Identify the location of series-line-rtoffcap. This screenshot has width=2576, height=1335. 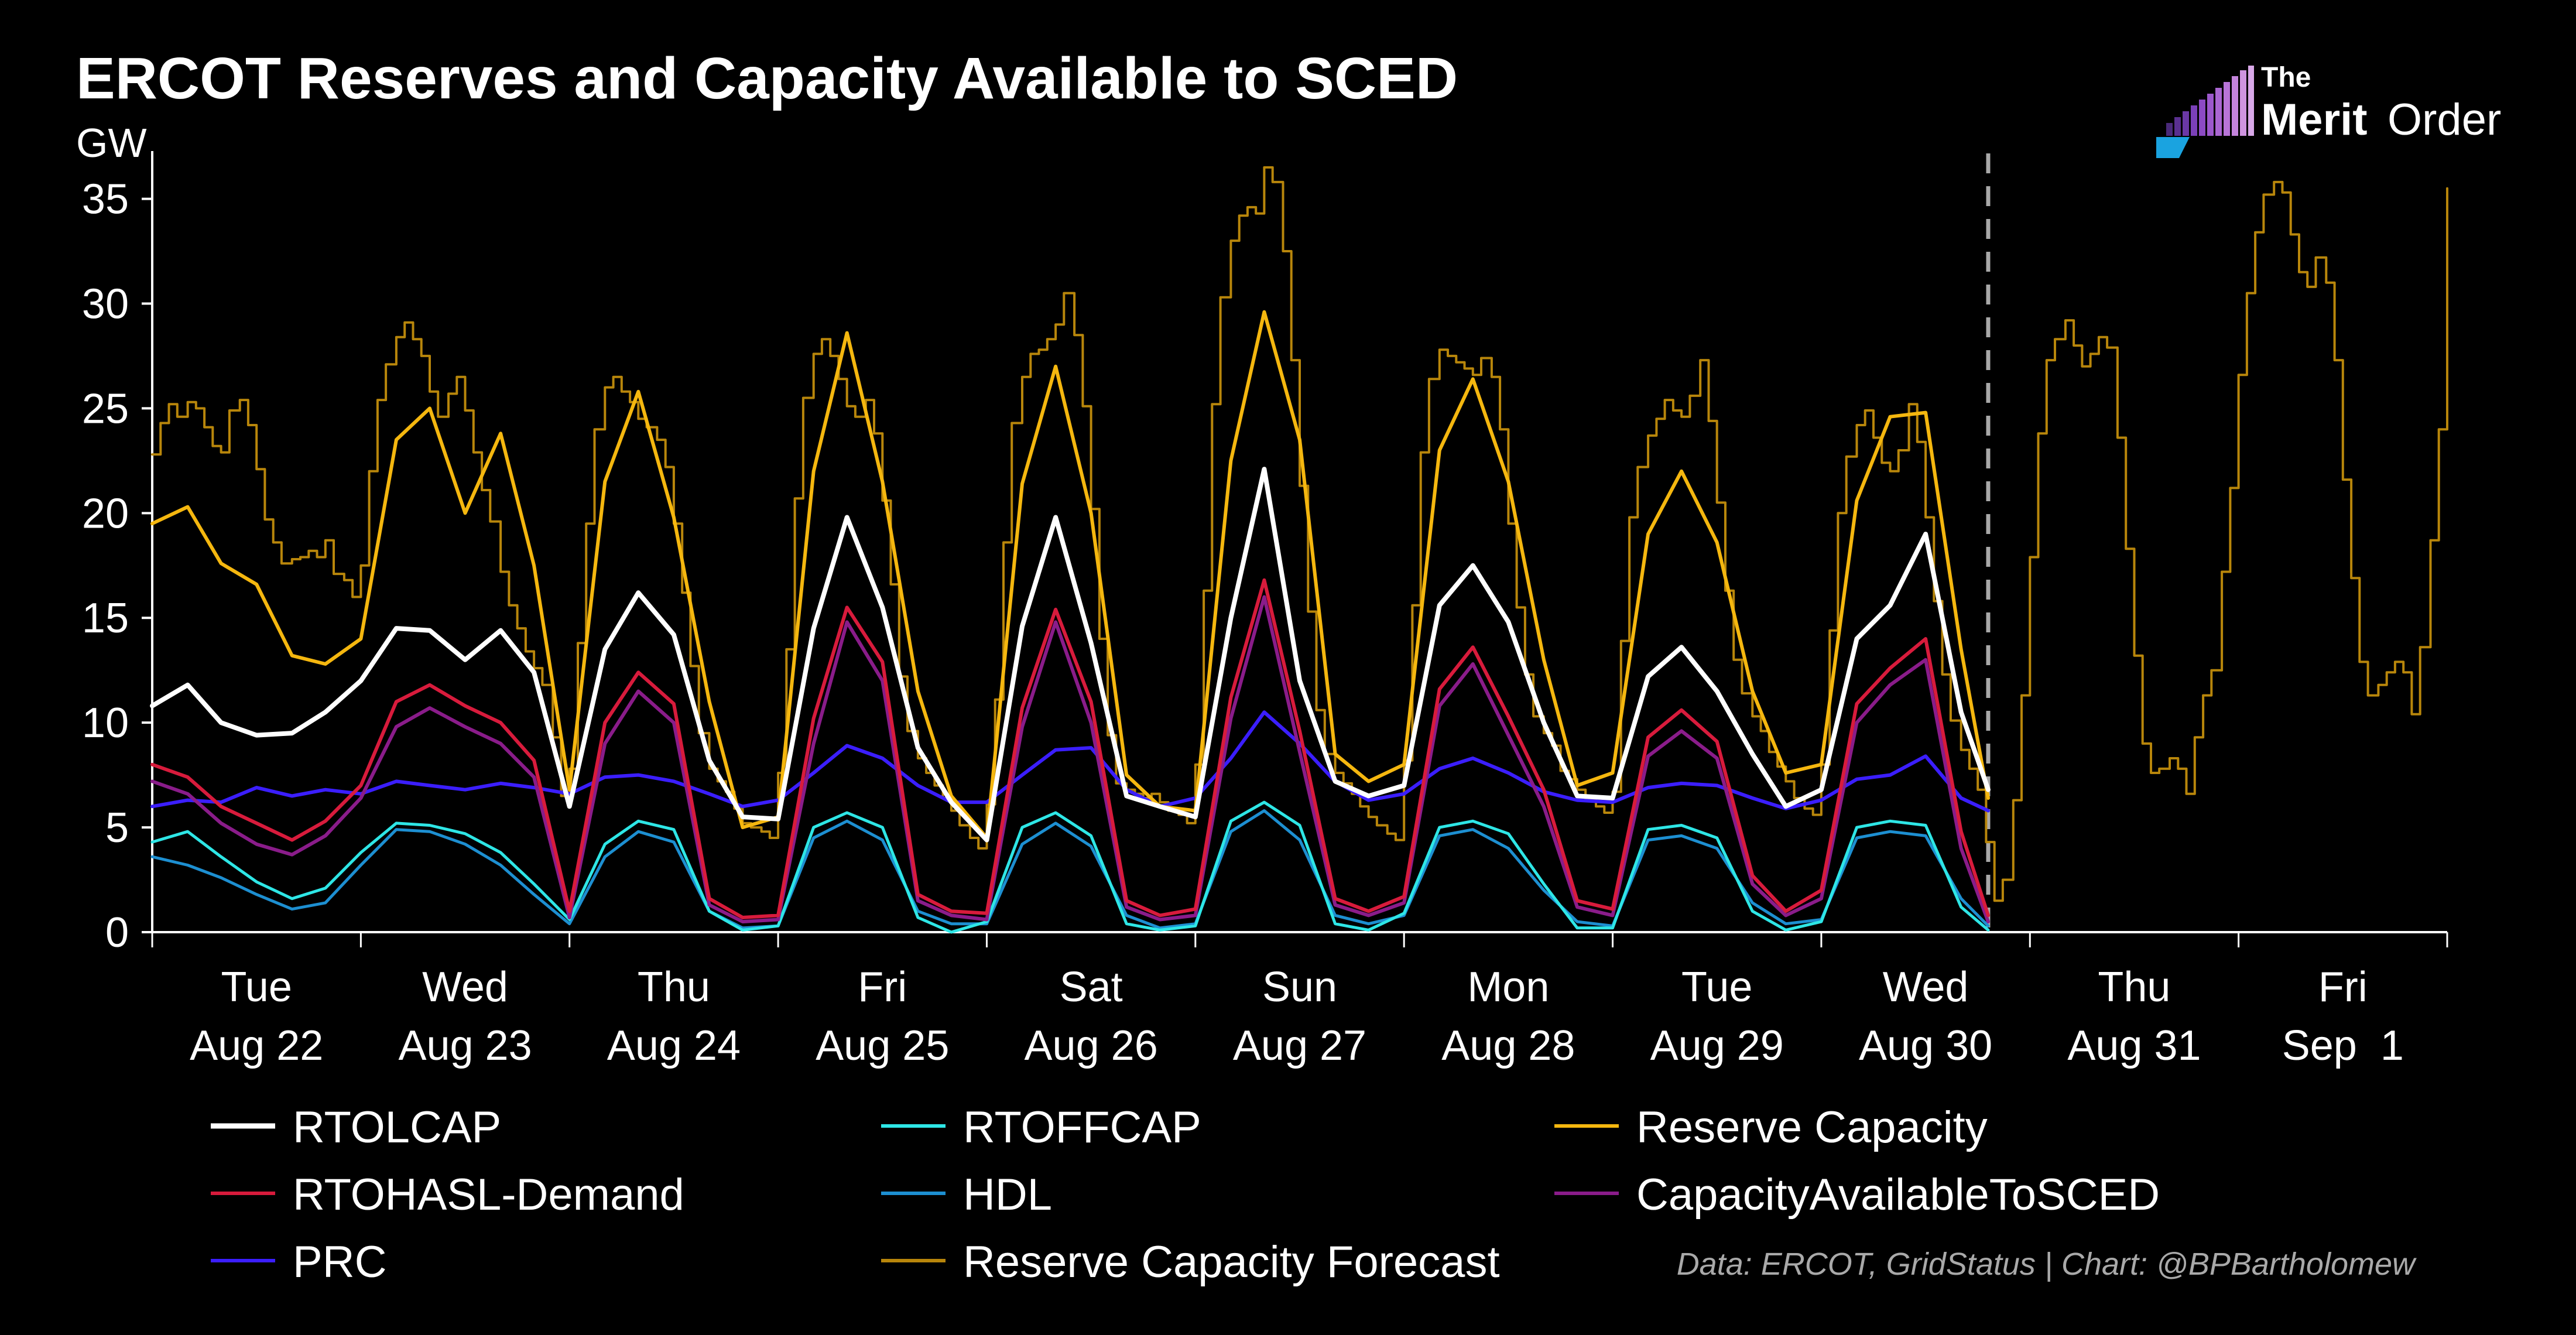
(1070, 867).